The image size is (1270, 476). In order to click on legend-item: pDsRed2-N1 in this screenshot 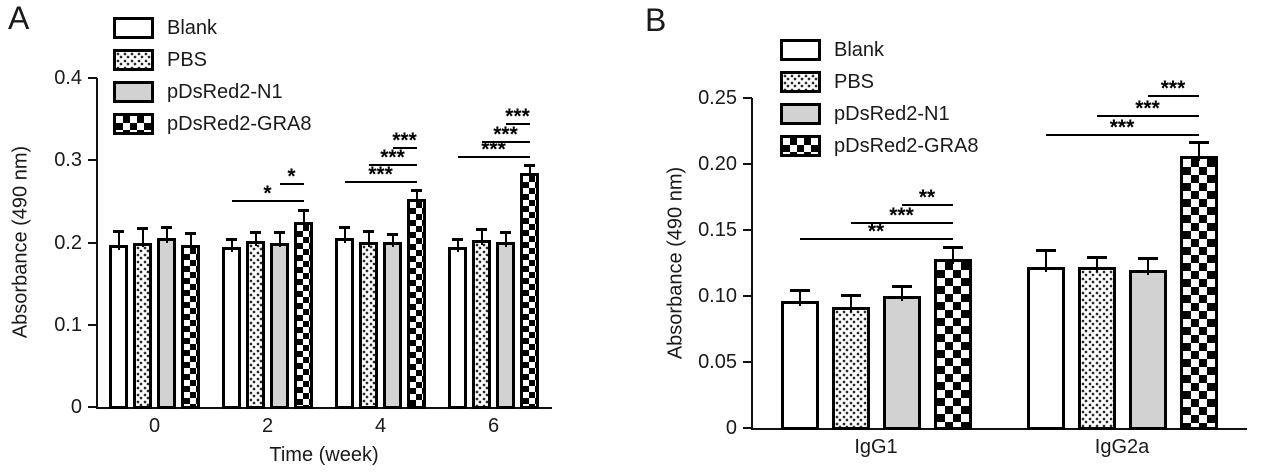, I will do `click(212, 92)`.